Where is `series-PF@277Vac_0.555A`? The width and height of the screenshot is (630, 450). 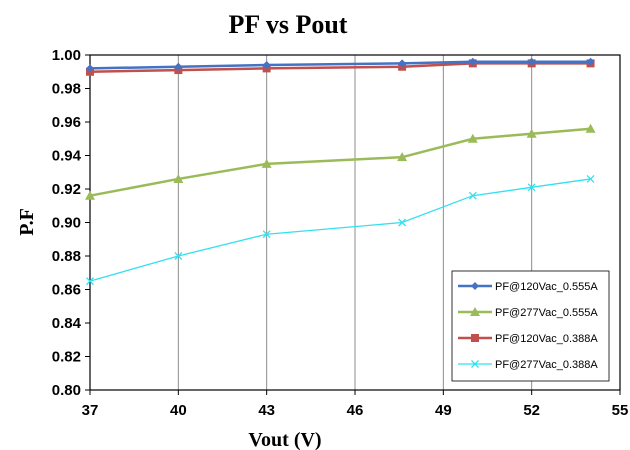 series-PF@277Vac_0.555A is located at coordinates (340, 161).